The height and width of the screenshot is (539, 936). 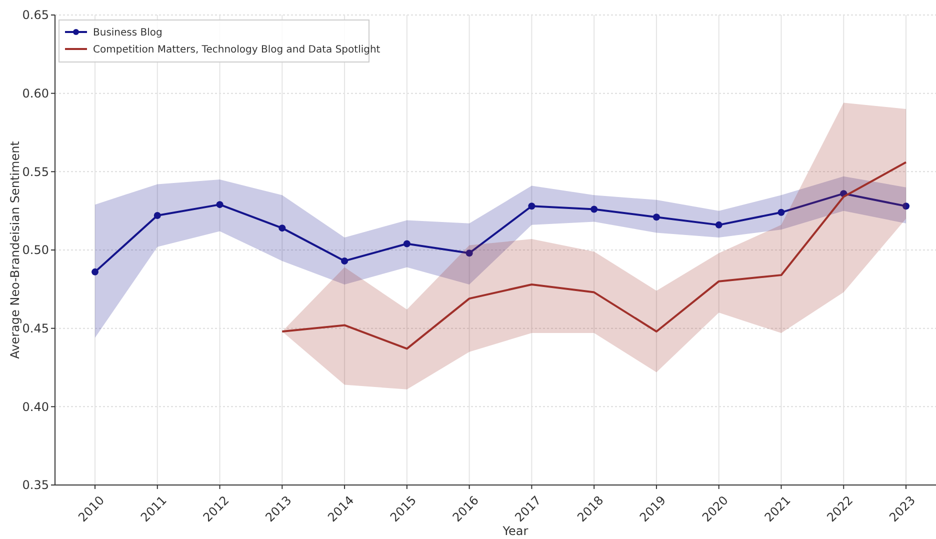 What do you see at coordinates (35, 329) in the screenshot?
I see `y-tick-label: 0.45` at bounding box center [35, 329].